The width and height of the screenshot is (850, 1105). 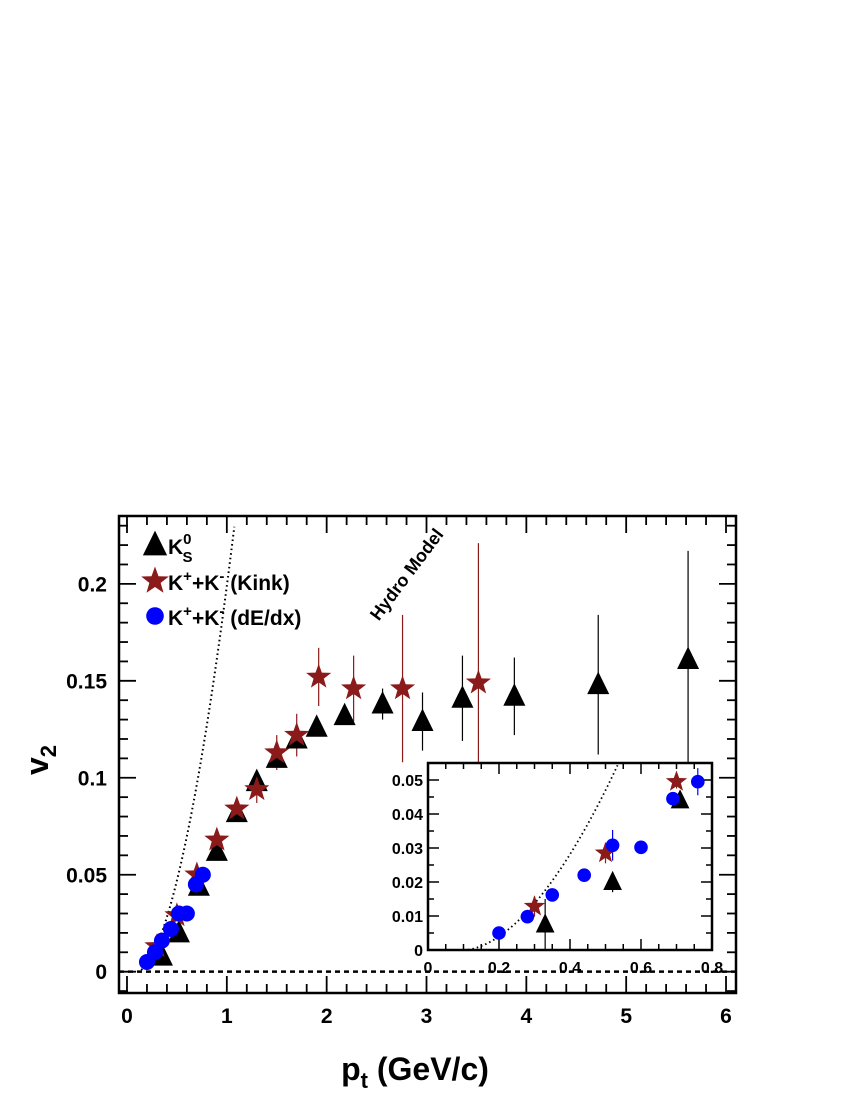 I want to click on legend-label-sup: 0, so click(x=187, y=539).